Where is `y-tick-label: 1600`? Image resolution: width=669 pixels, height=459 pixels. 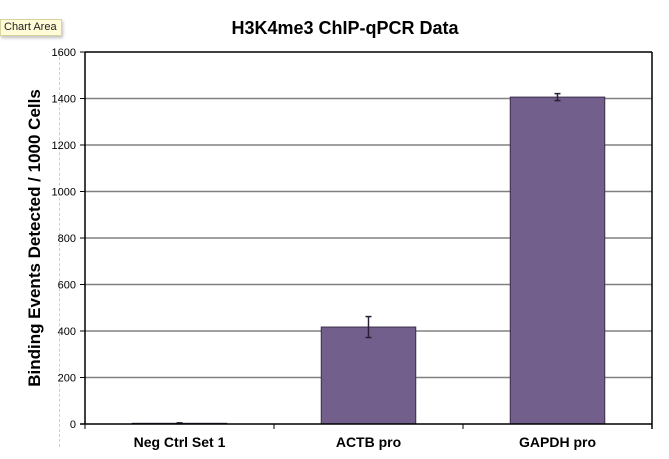 y-tick-label: 1600 is located at coordinates (64, 53).